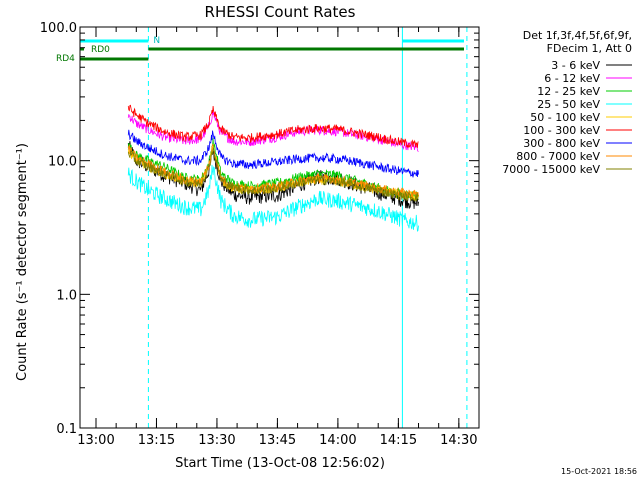  What do you see at coordinates (280, 463) in the screenshot?
I see `x-axis-label: Start Time (13-Oct-08 12:56:02)` at bounding box center [280, 463].